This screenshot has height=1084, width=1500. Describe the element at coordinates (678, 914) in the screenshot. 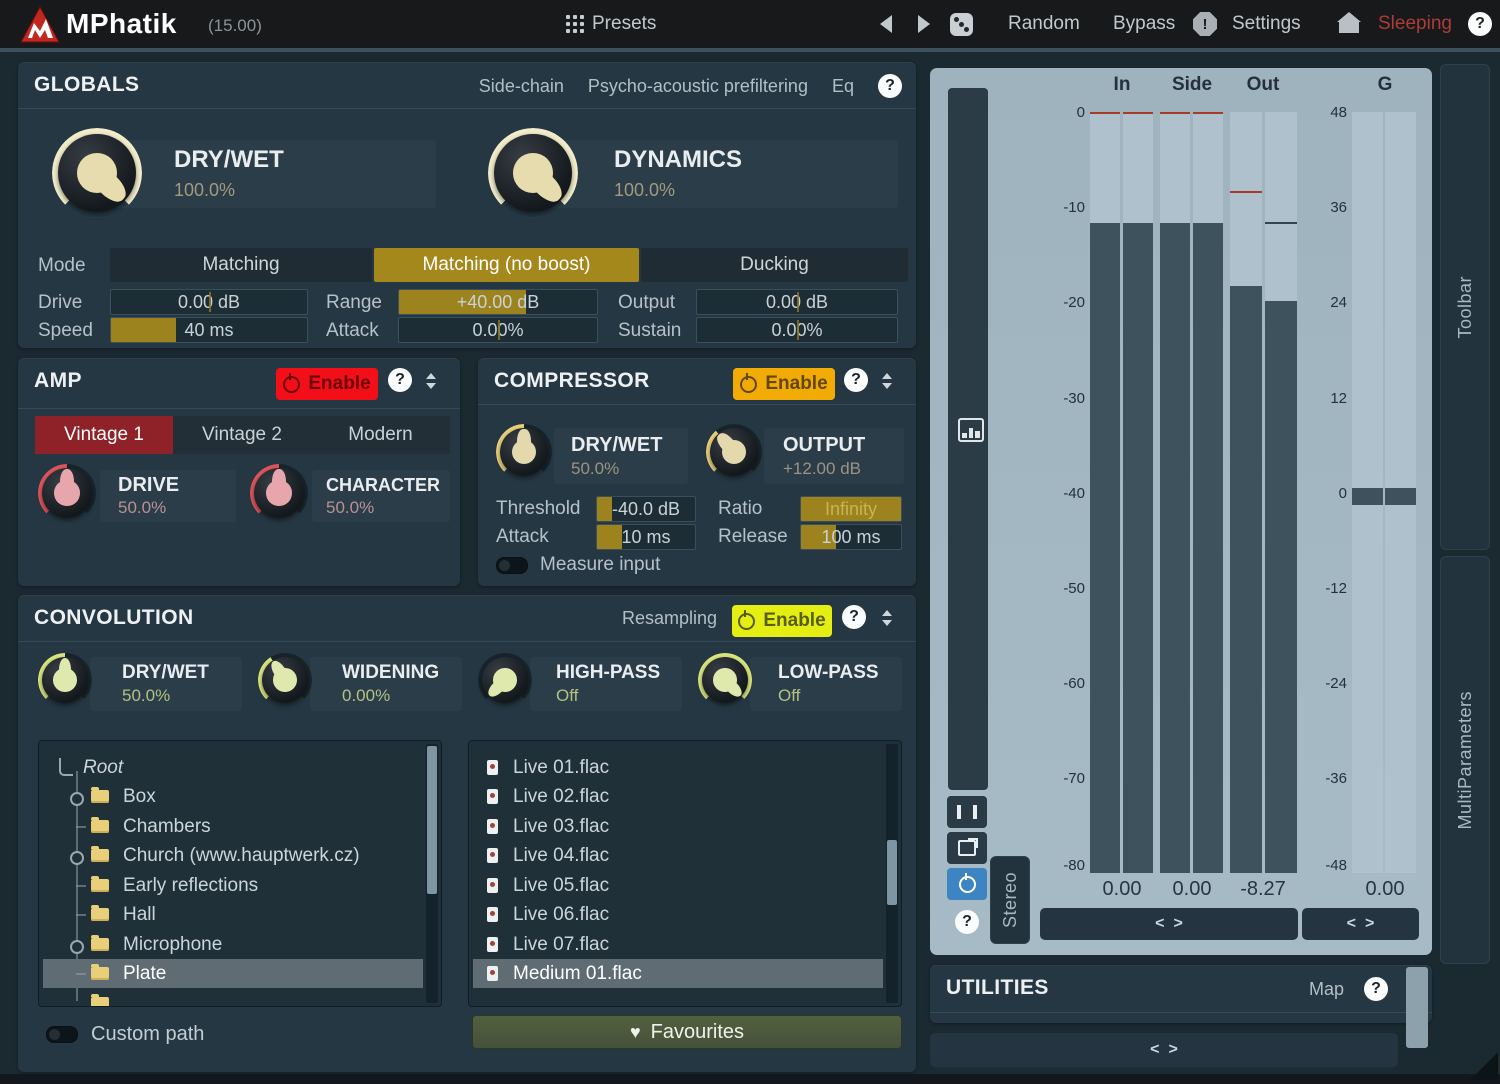

I see `file-item: Live 06.flac` at that location.